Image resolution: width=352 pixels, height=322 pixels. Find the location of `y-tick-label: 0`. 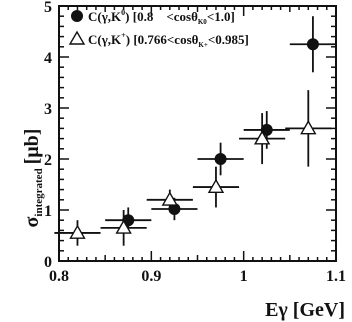

y-tick-label: 0 is located at coordinates (48, 262).